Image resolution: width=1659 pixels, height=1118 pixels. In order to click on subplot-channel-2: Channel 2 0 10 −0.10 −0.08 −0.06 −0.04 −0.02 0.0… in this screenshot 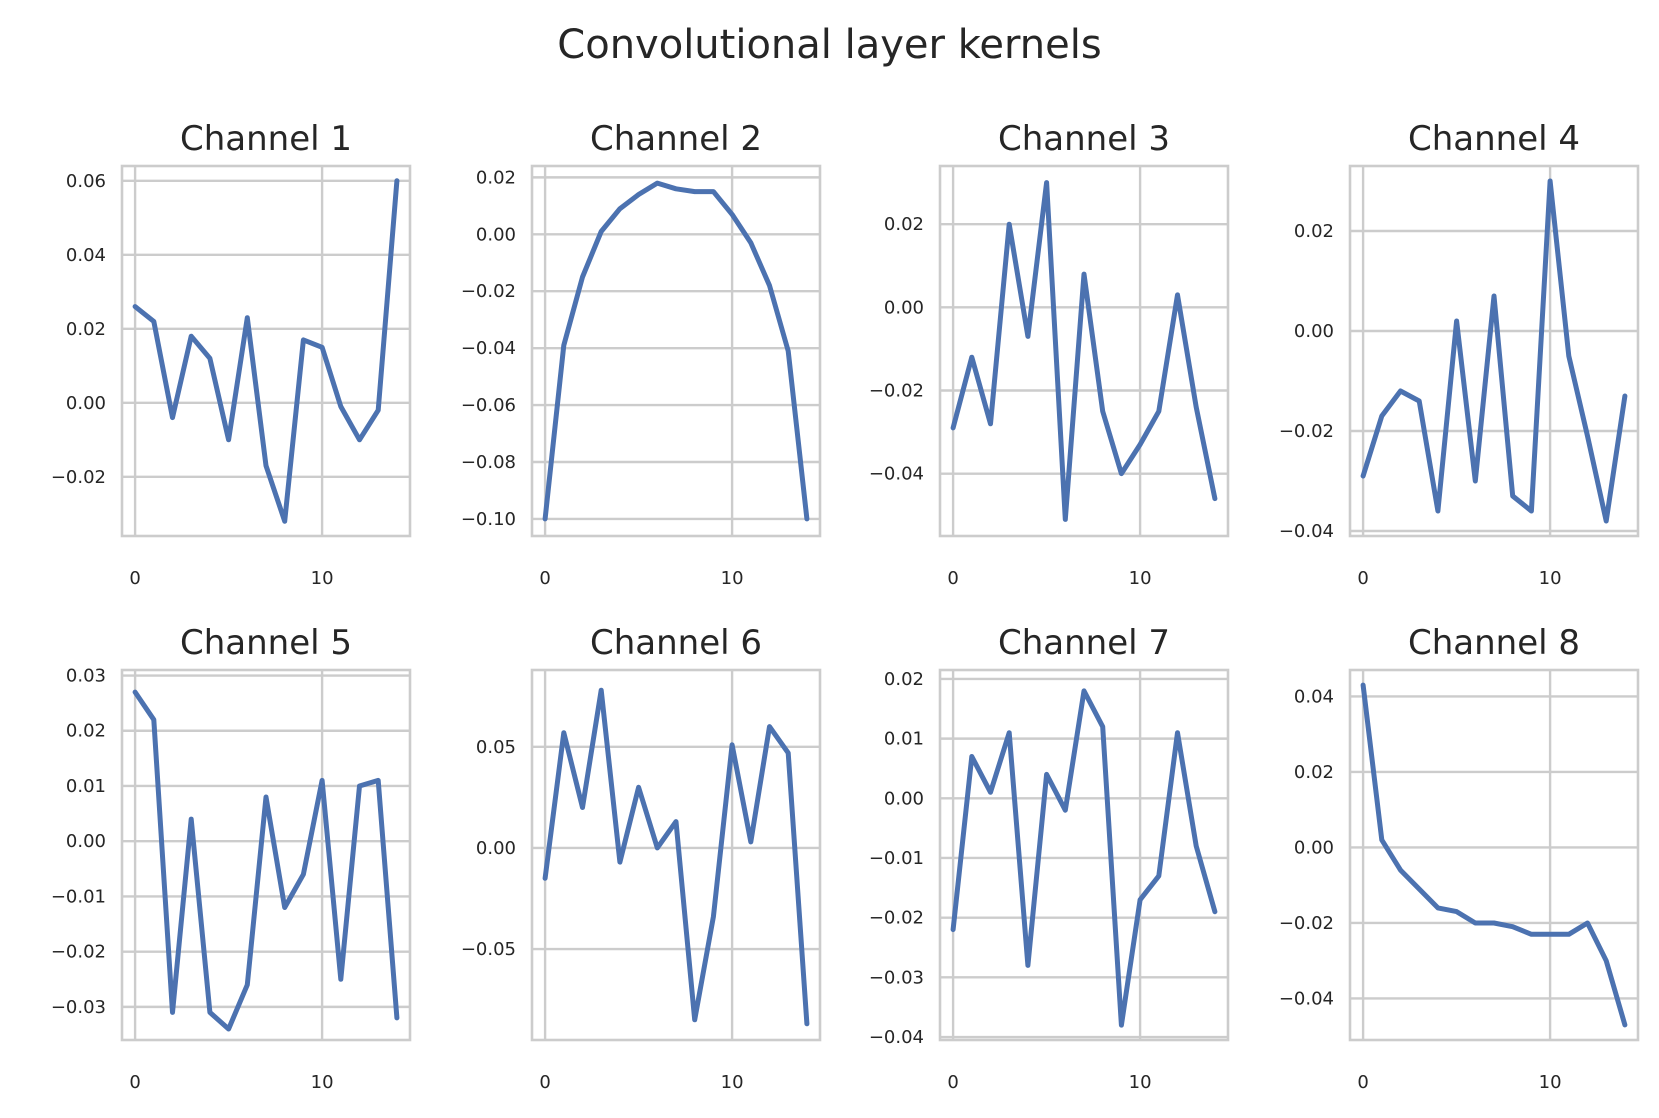, I will do `click(641, 354)`.